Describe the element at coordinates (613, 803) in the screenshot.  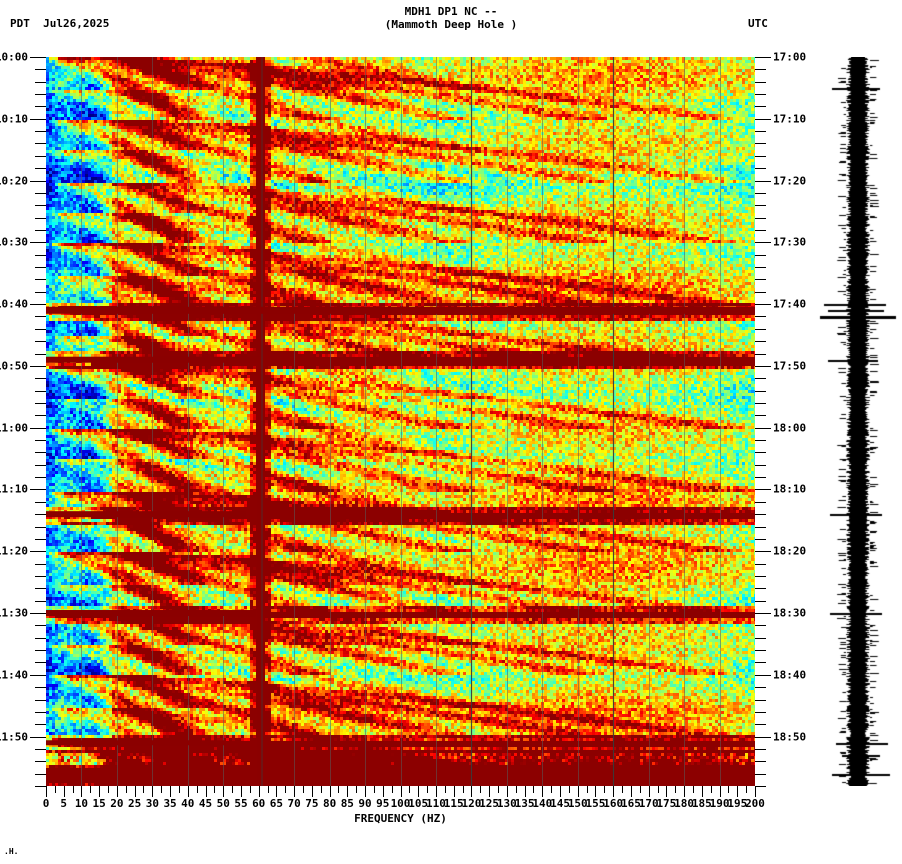
I see `frequency-tick-label: 160` at that location.